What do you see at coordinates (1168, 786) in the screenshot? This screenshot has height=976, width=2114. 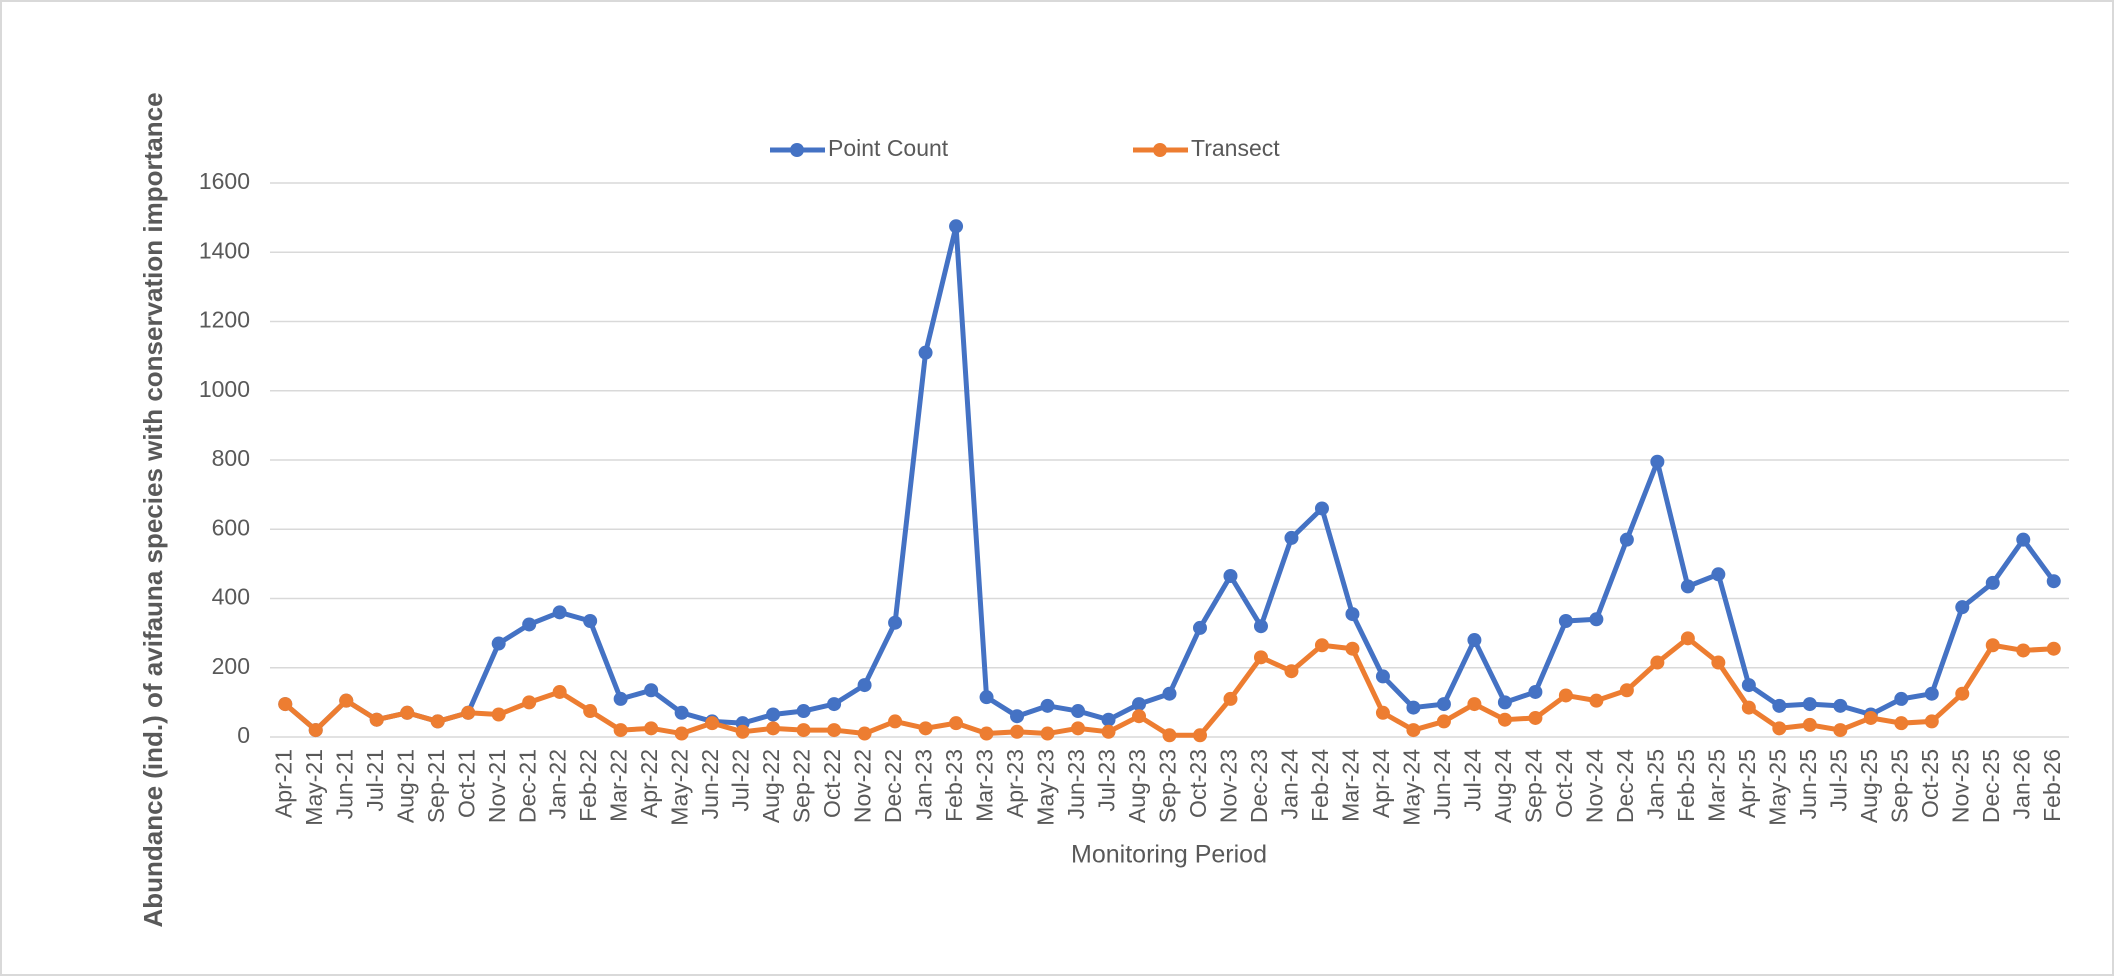 I see `x-tick-label: Sep-23` at bounding box center [1168, 786].